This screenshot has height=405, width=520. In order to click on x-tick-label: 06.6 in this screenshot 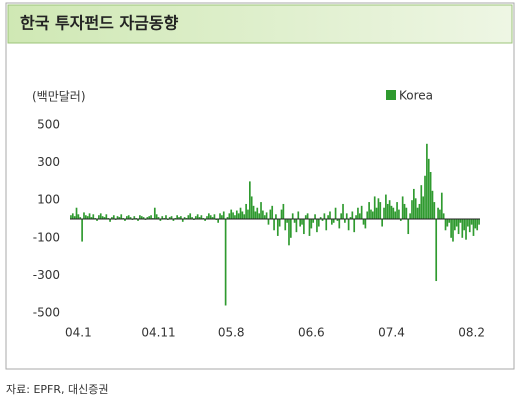, I will do `click(311, 333)`.